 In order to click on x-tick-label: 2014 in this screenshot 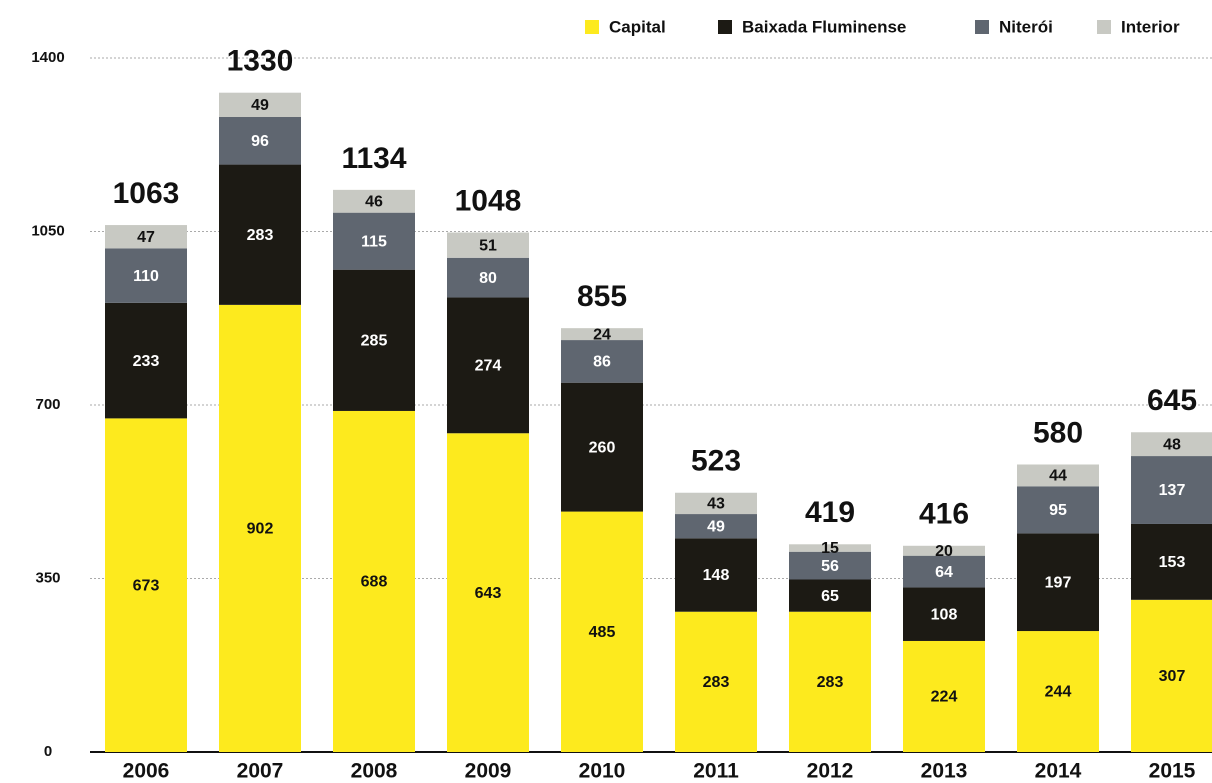, I will do `click(1058, 771)`.